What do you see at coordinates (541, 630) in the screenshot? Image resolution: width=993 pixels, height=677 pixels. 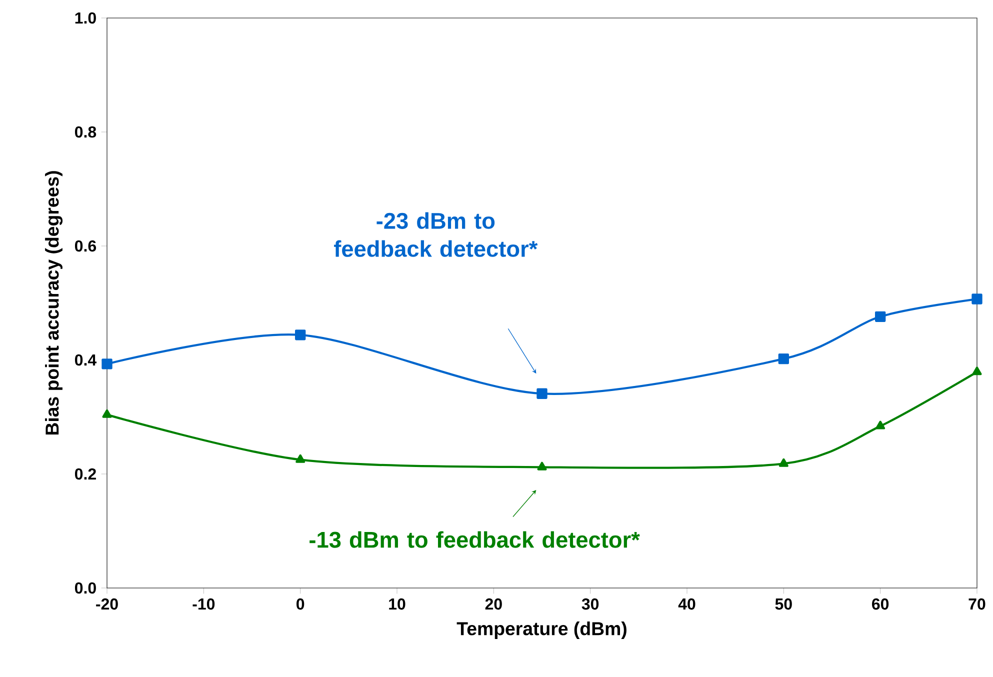 I see `x-axis-title: Temperature (dBm)` at bounding box center [541, 630].